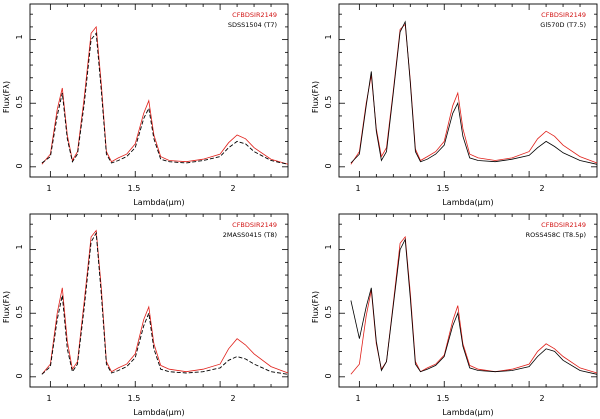  What do you see at coordinates (165, 98) in the screenshot?
I see `series-line-sdss1504-t7` at bounding box center [165, 98].